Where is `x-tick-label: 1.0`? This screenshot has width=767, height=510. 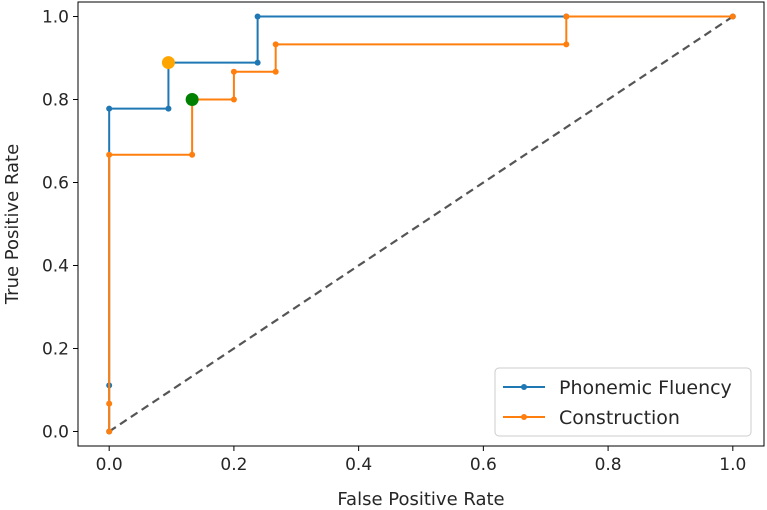
x-tick-label: 1.0 is located at coordinates (732, 465).